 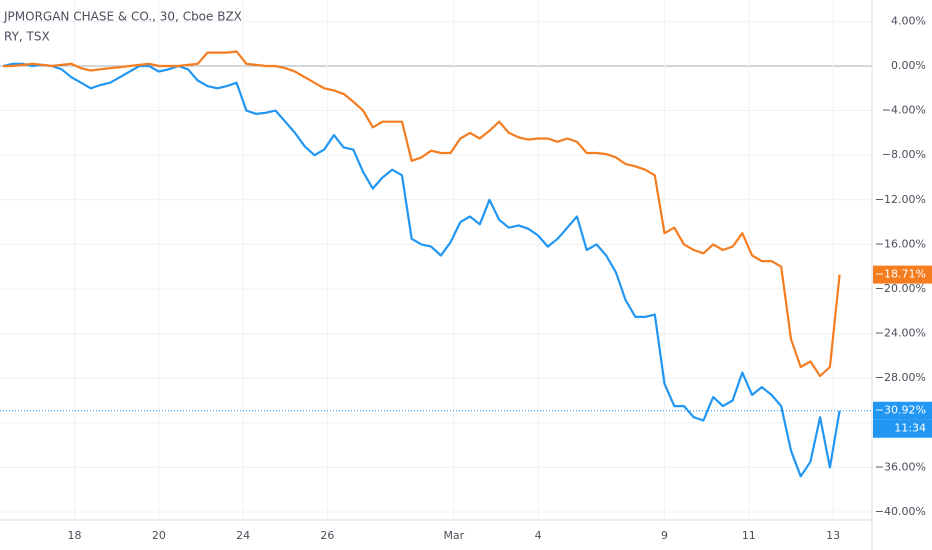 What do you see at coordinates (900, 333) in the screenshot?
I see `y-tick-label: −24.00%` at bounding box center [900, 333].